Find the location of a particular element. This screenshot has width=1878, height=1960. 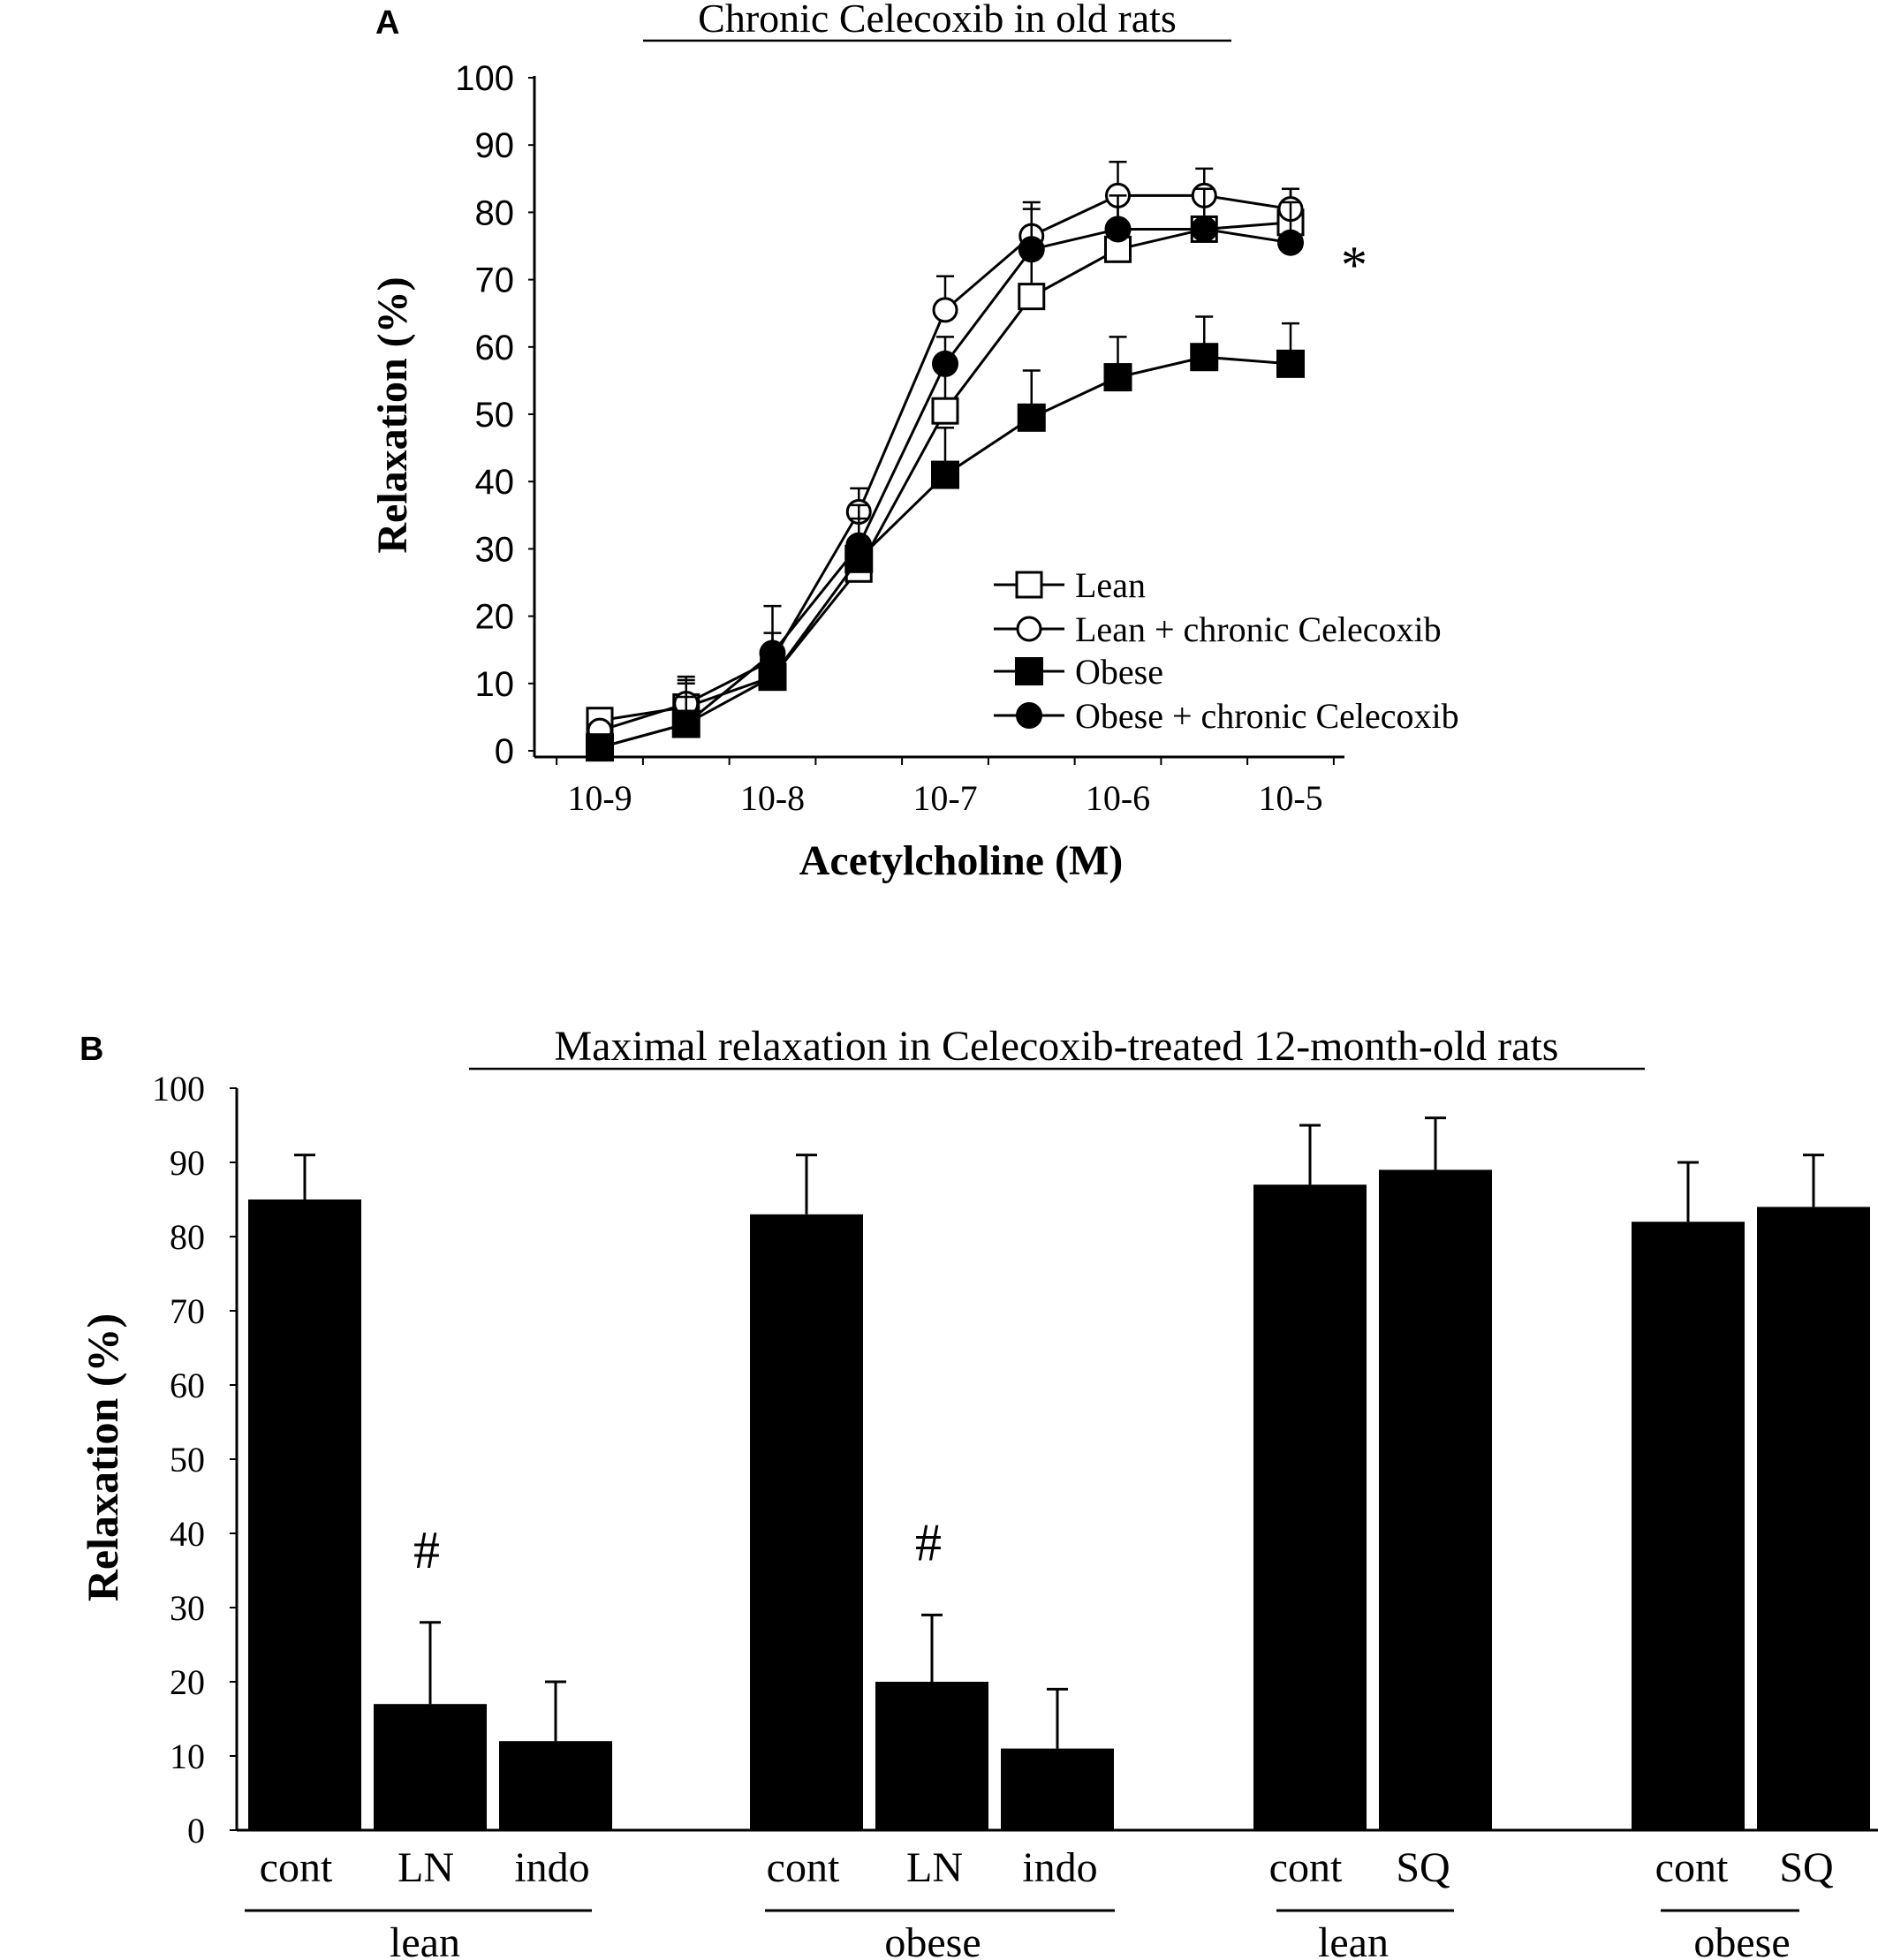

series-obese-chronic-celecoxib is located at coordinates (945, 474).